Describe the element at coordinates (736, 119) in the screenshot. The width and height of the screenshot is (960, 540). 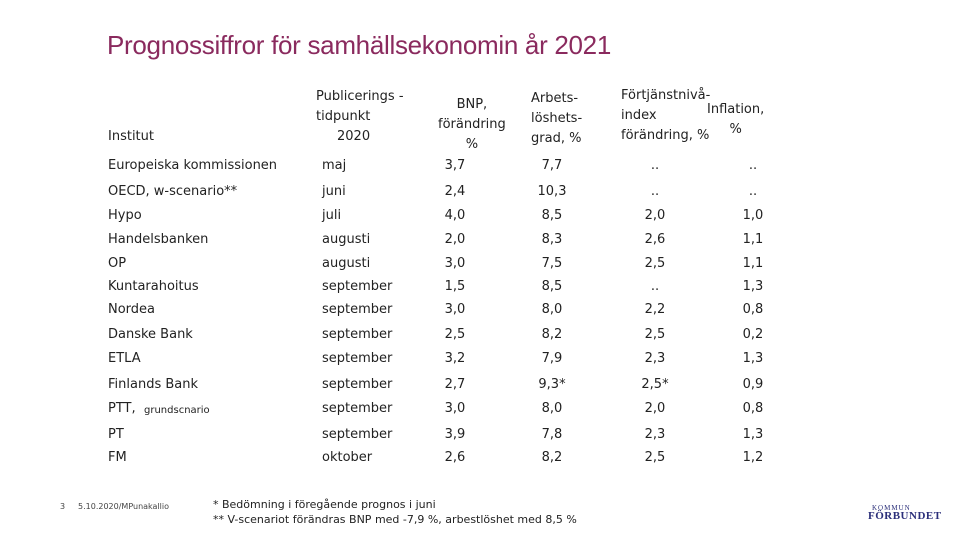
I see `header-inflation: Inflation, %` at that location.